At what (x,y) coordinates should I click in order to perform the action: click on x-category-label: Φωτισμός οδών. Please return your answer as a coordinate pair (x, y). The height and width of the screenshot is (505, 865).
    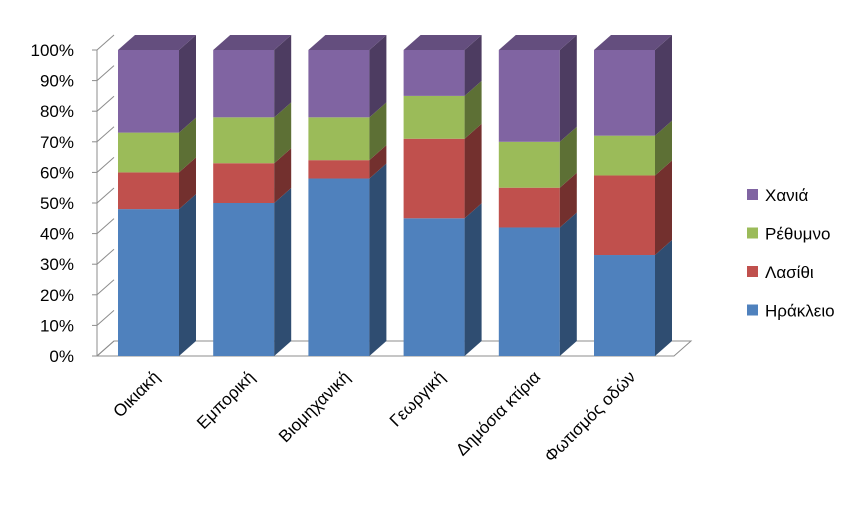
    Looking at the image, I should click on (590, 416).